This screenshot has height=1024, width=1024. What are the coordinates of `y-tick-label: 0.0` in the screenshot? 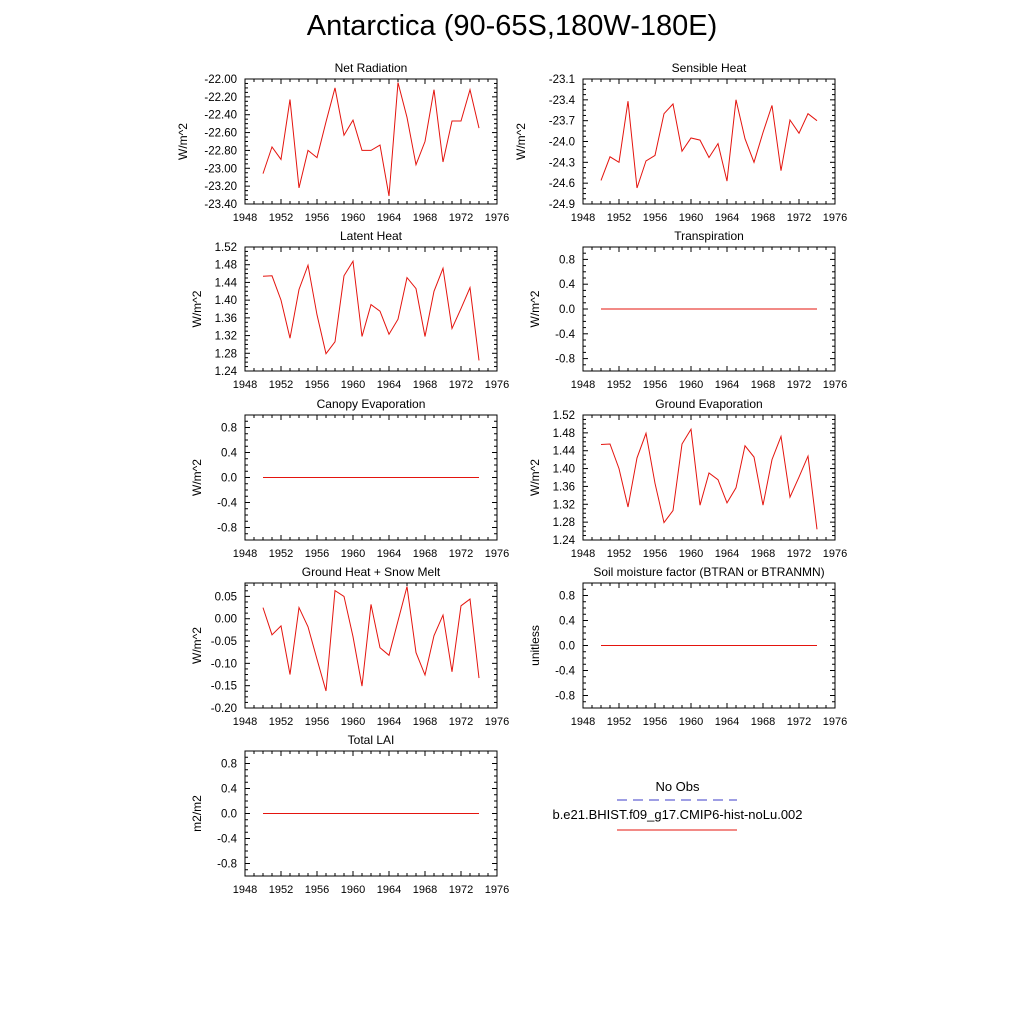 It's located at (567, 310).